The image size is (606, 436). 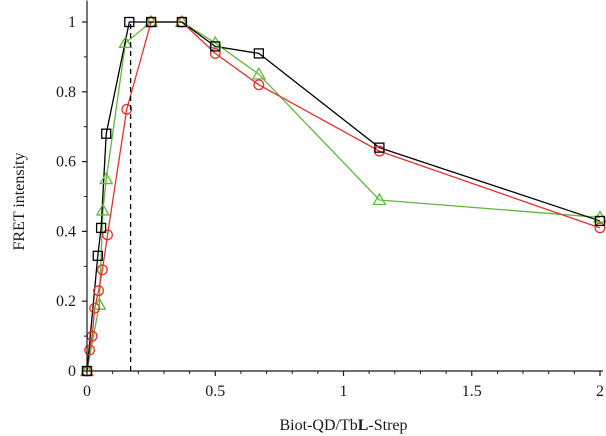 What do you see at coordinates (344, 425) in the screenshot?
I see `x-axis-title: Biot-QD/TbL-Strep` at bounding box center [344, 425].